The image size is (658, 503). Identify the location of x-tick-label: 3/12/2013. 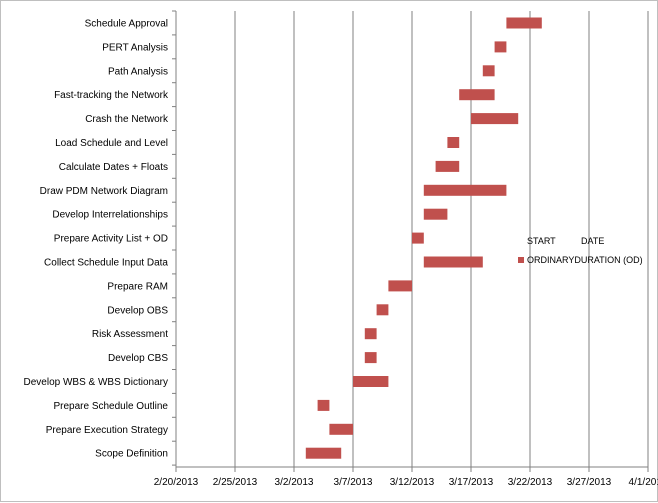
(412, 482).